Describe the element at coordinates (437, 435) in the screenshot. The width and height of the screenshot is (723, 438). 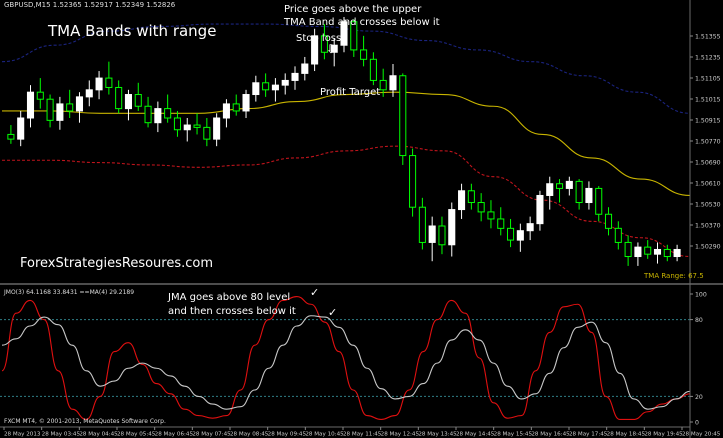
I see `time-tick-label: 28 May 13:45` at that location.